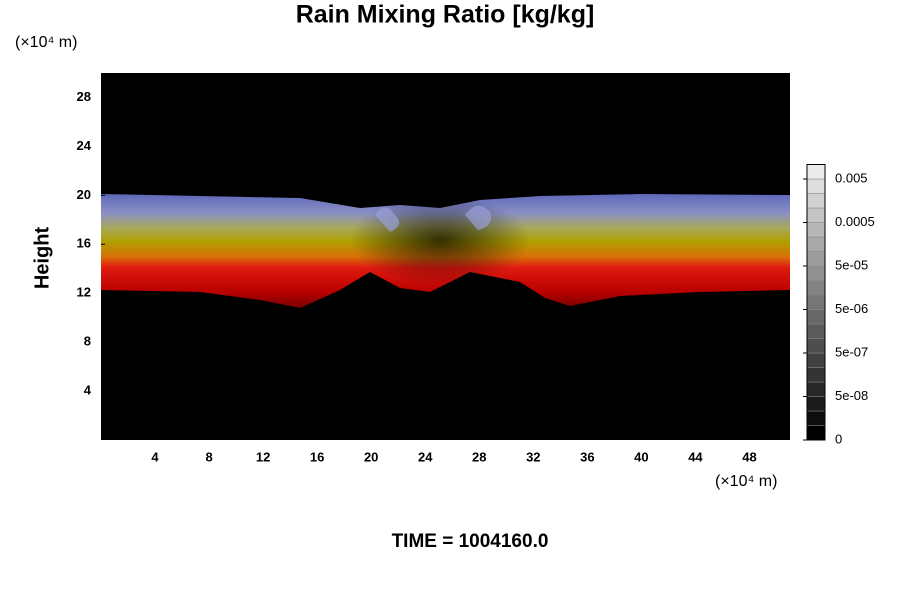 The width and height of the screenshot is (900, 600). Describe the element at coordinates (84, 194) in the screenshot. I see `y-tick-label: 20` at that location.